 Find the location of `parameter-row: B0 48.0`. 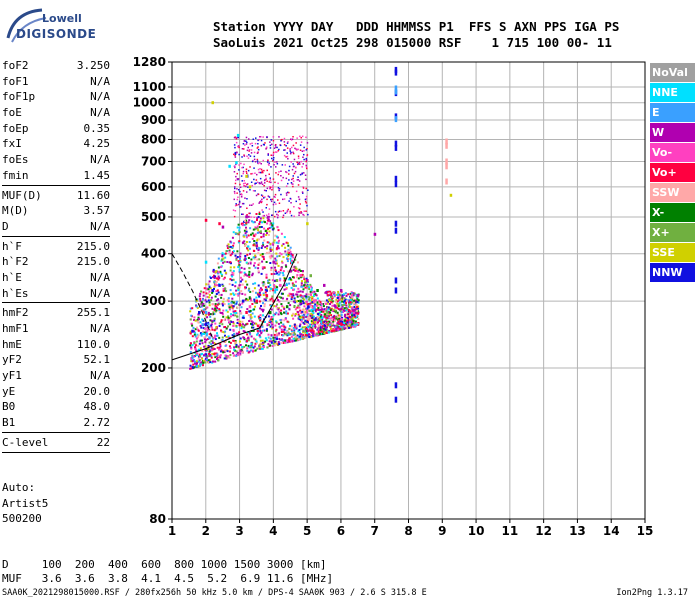

parameter-row: B0 48.0 is located at coordinates (56, 407).